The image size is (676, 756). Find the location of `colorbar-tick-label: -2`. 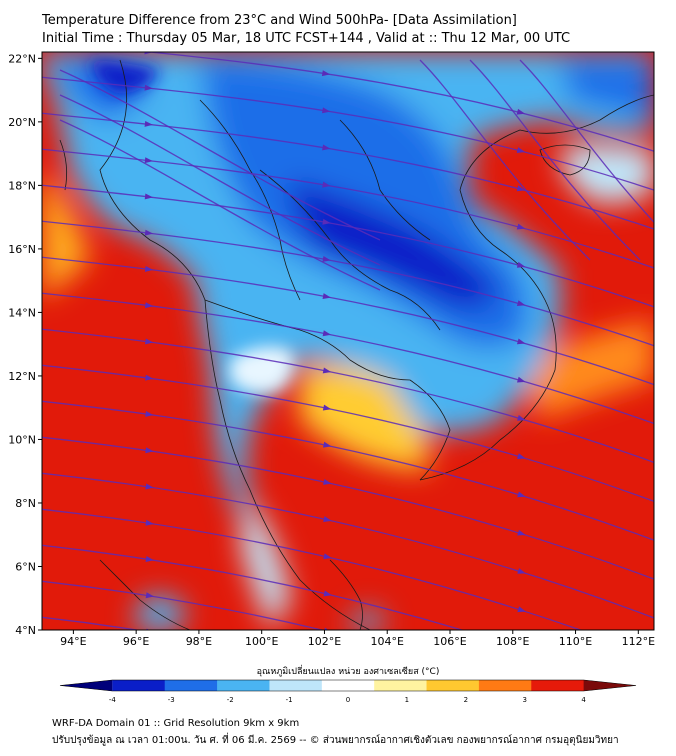

colorbar-tick-label: -2 is located at coordinates (230, 700).